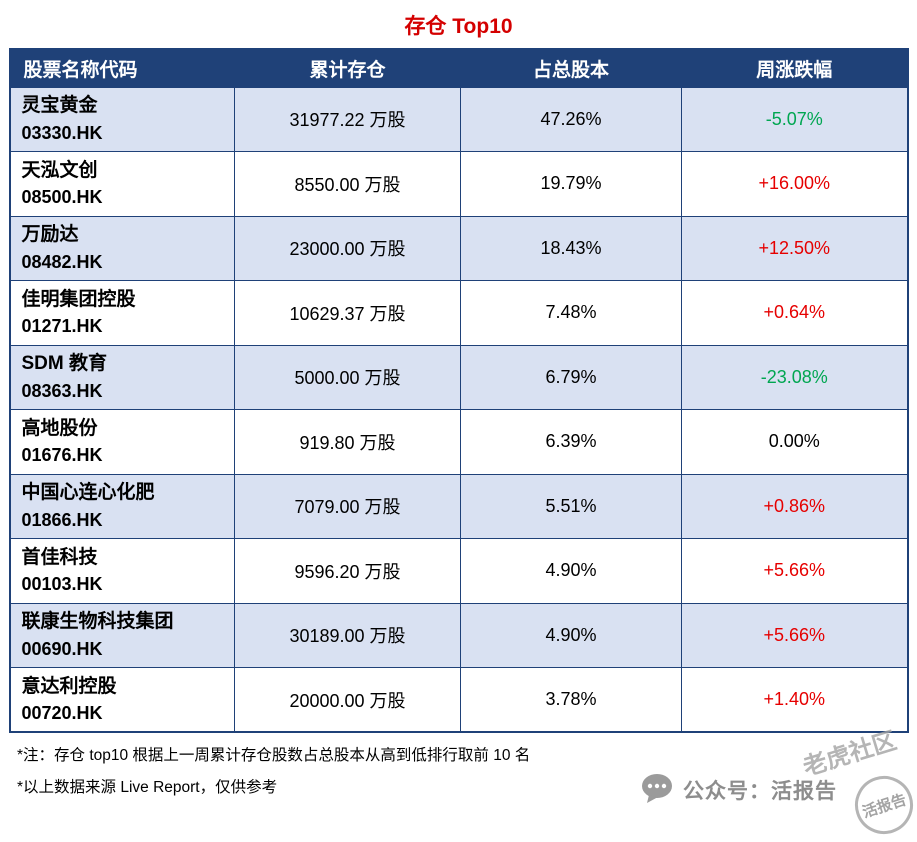 Image resolution: width=917 pixels, height=842 pixels. What do you see at coordinates (794, 313) in the screenshot?
I see `weekly-change: +0.64%` at bounding box center [794, 313].